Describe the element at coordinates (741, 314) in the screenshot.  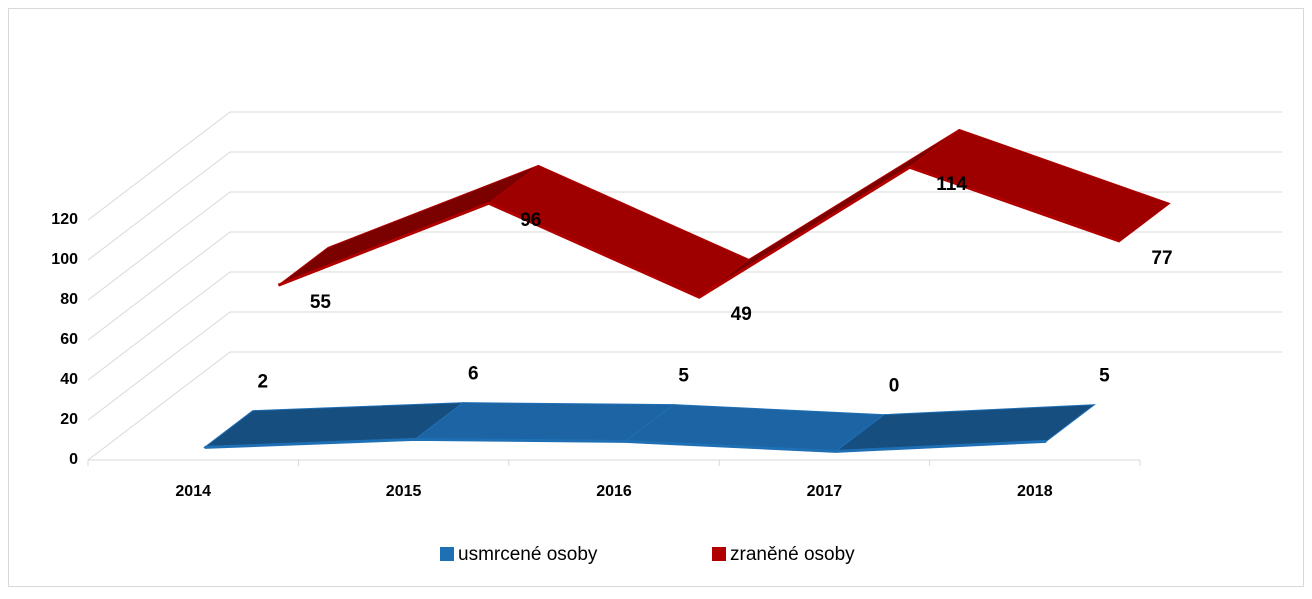
I see `data-label: 49` at that location.